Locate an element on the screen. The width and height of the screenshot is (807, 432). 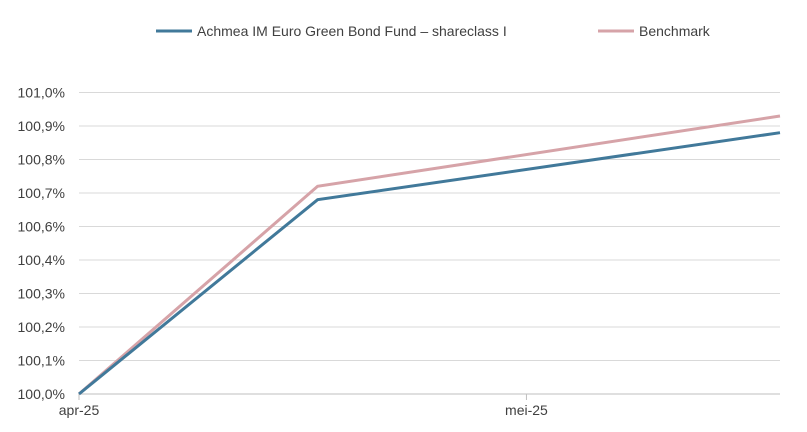
y-tick-label: 100,9% is located at coordinates (41, 126).